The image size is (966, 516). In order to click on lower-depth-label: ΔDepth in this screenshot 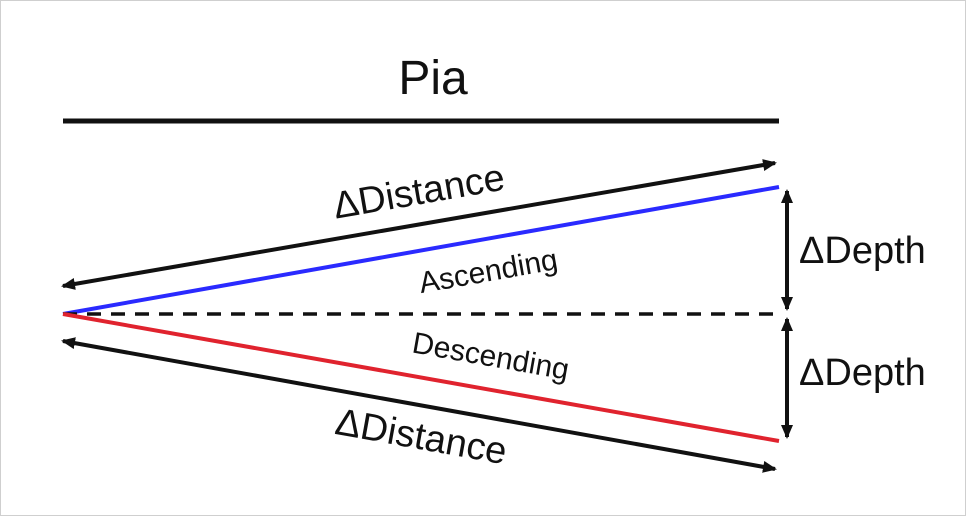, I will do `click(862, 373)`.